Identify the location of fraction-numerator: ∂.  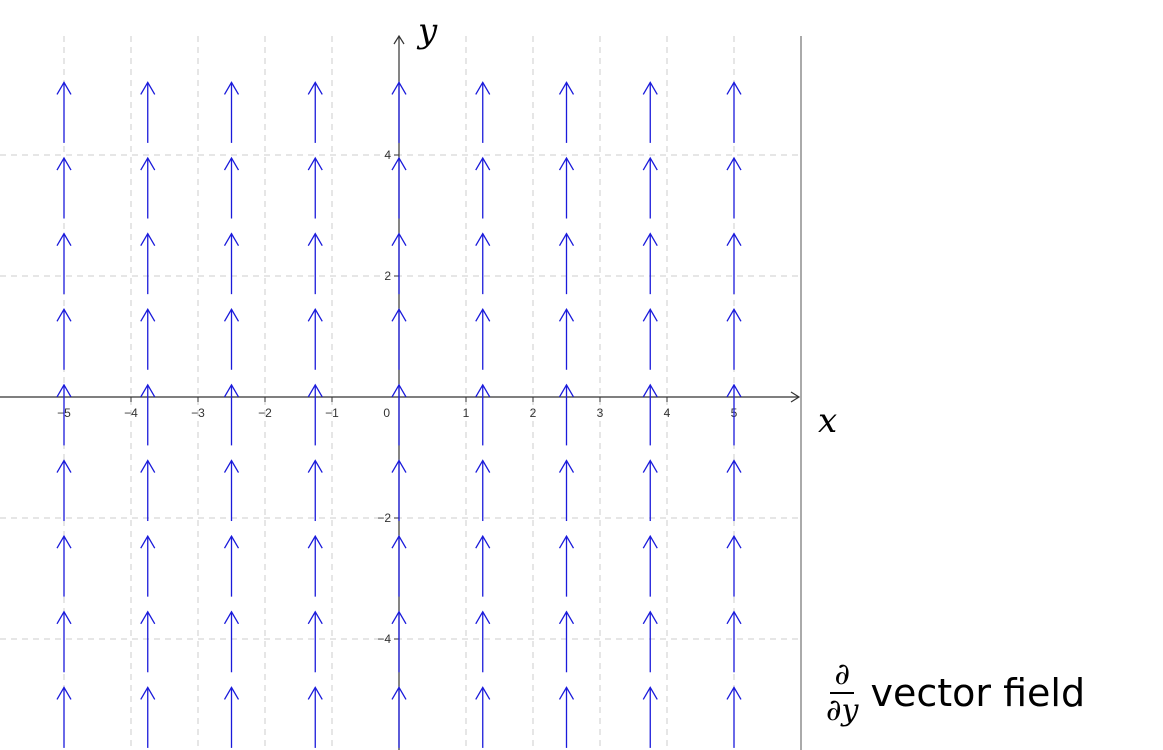
(842, 677).